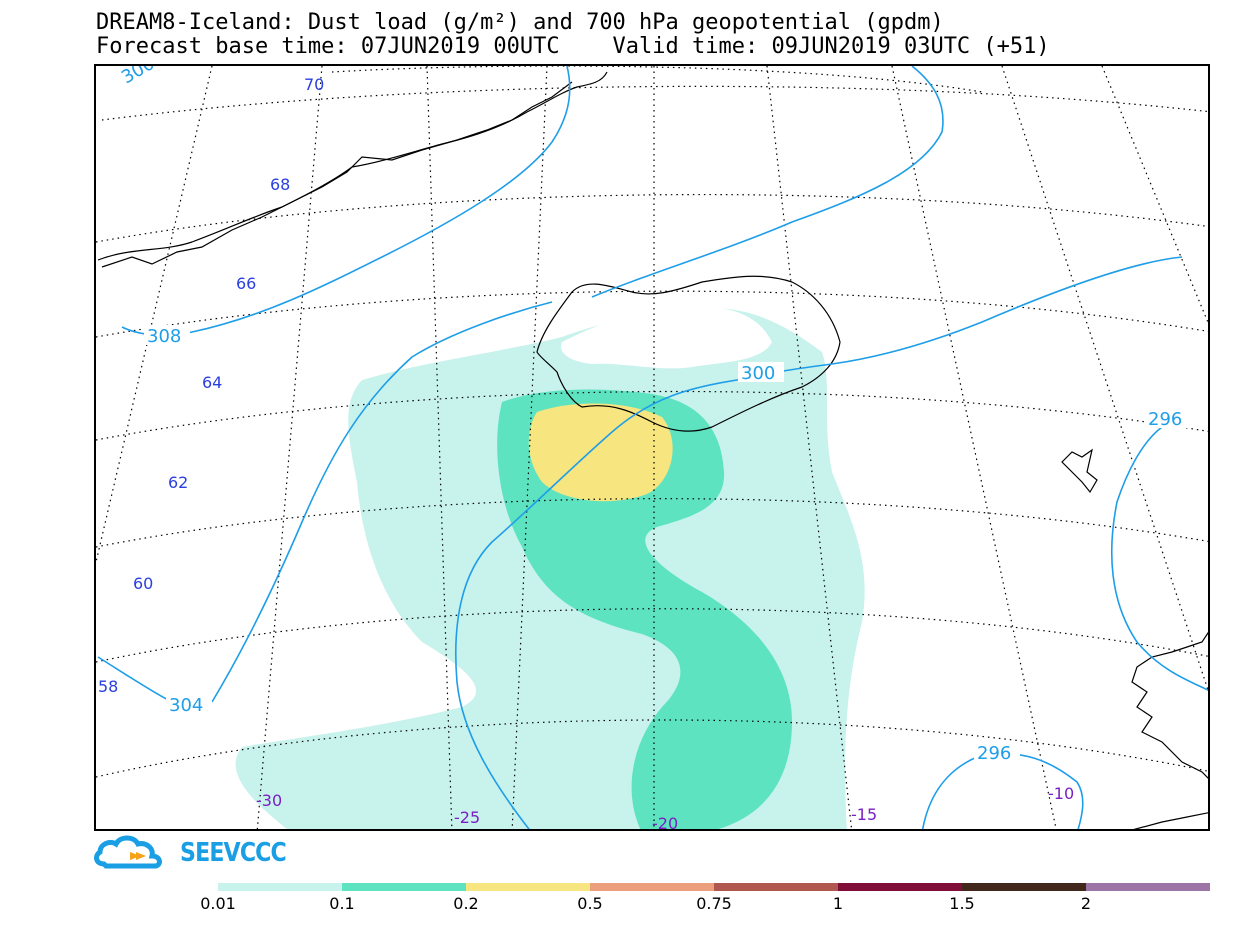  I want to click on colorbar-label: 2, so click(1086, 903).